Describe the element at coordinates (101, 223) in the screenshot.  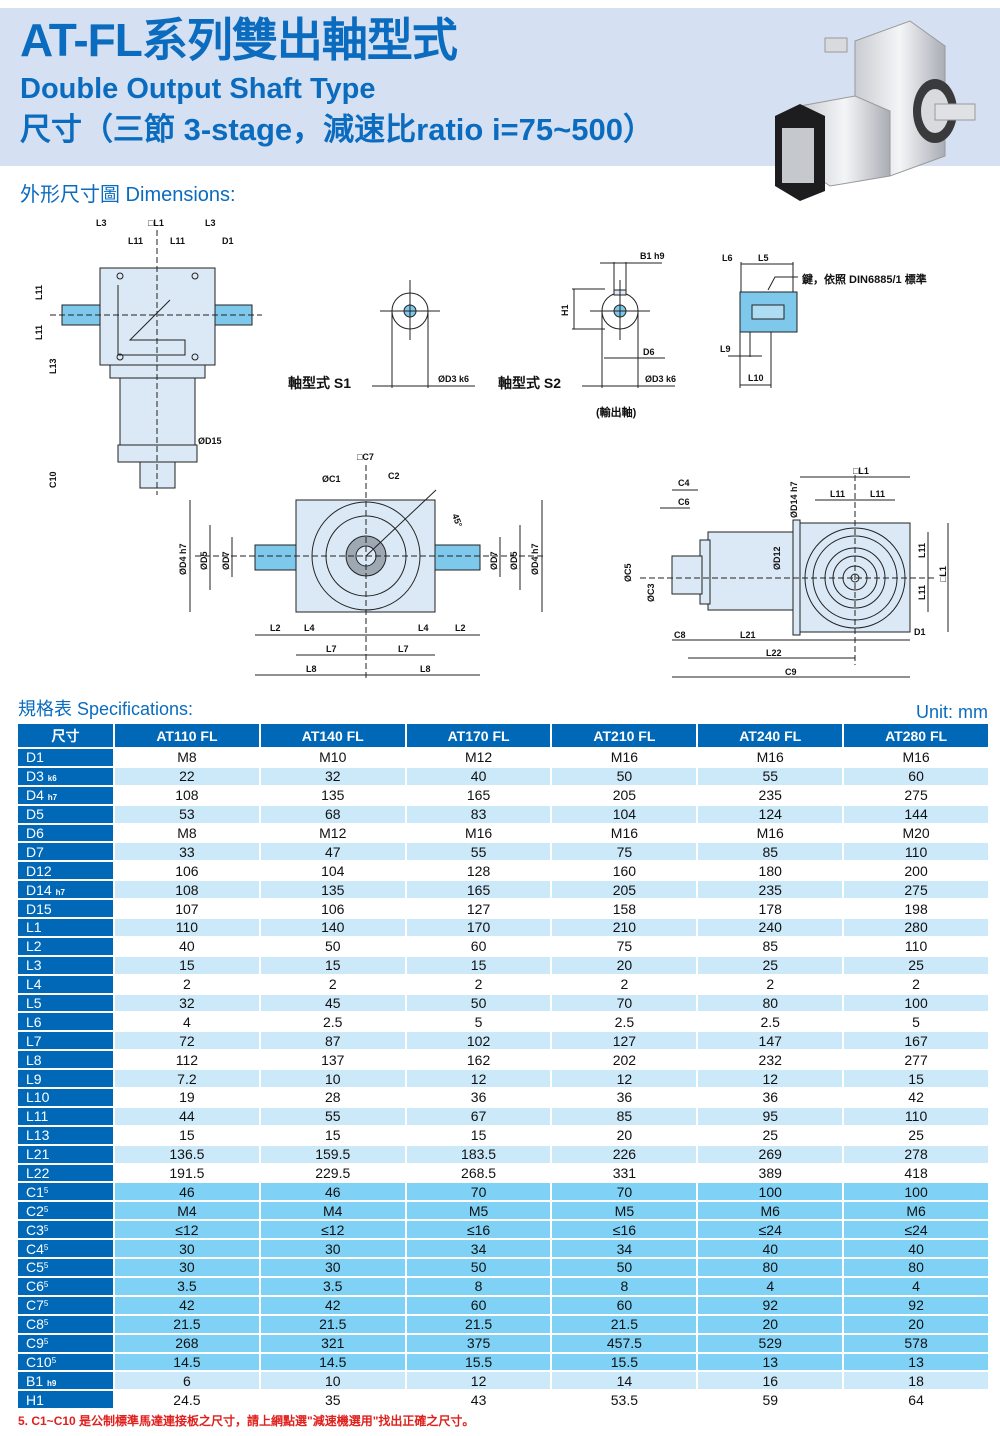
I see `label-L3: L3` at that location.